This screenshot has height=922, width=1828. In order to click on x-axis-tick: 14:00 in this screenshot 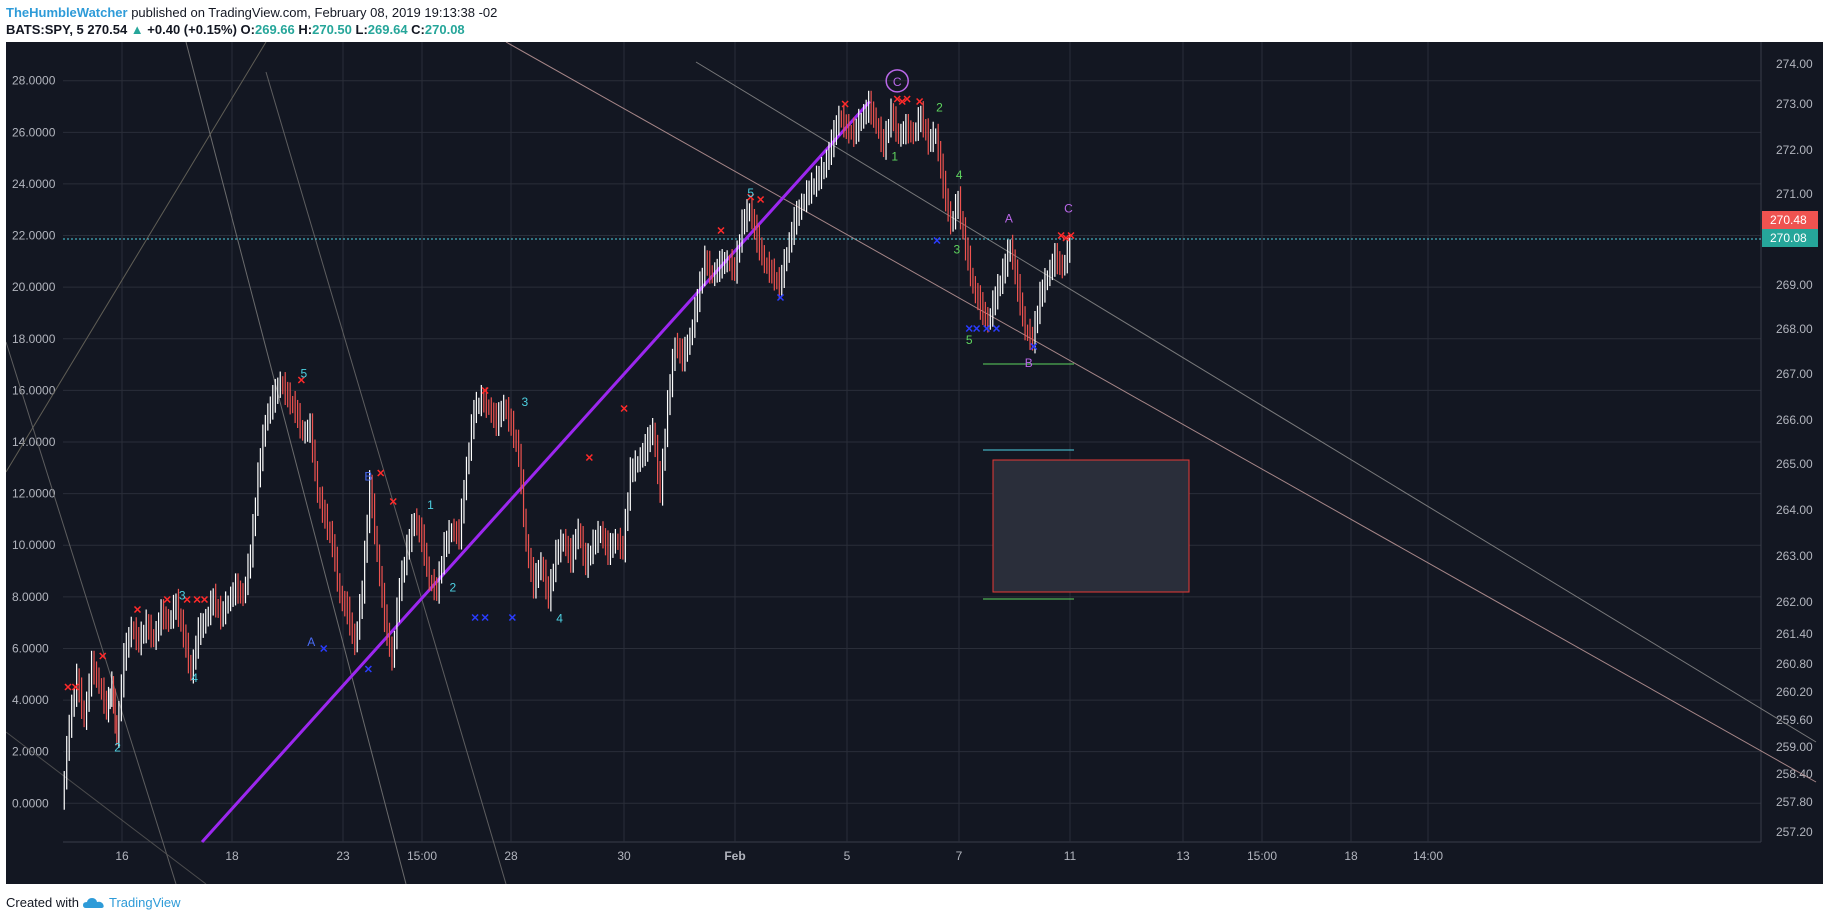, I will do `click(1428, 856)`.